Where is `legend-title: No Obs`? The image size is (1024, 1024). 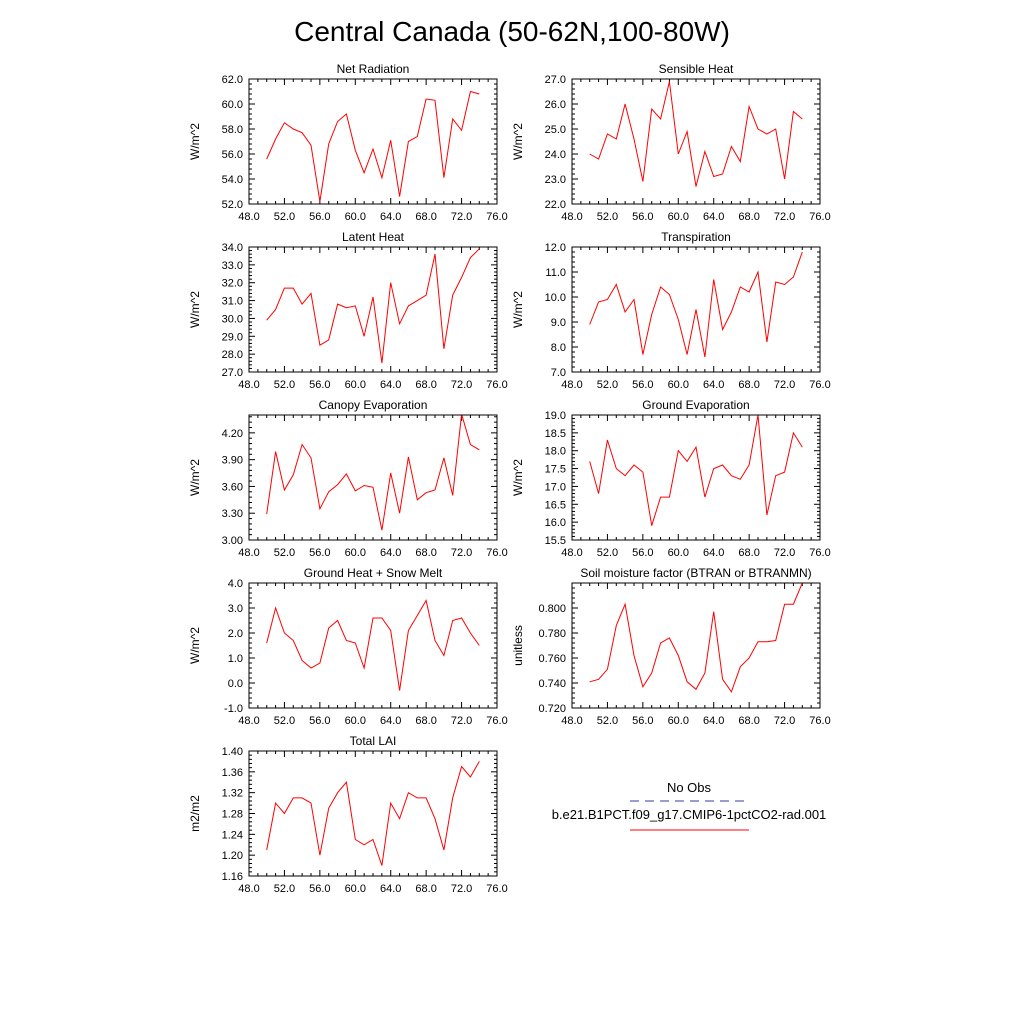
legend-title: No Obs is located at coordinates (689, 787).